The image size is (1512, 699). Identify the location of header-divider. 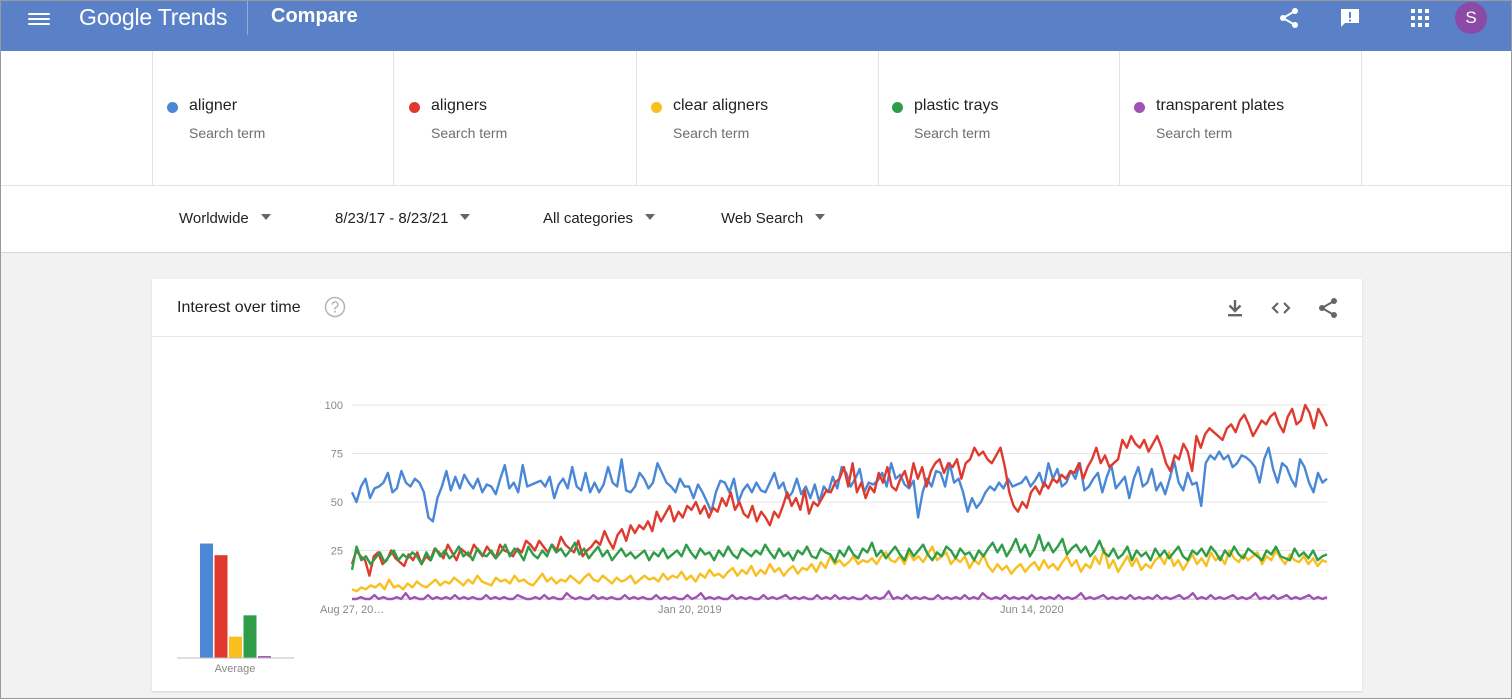
(247, 18).